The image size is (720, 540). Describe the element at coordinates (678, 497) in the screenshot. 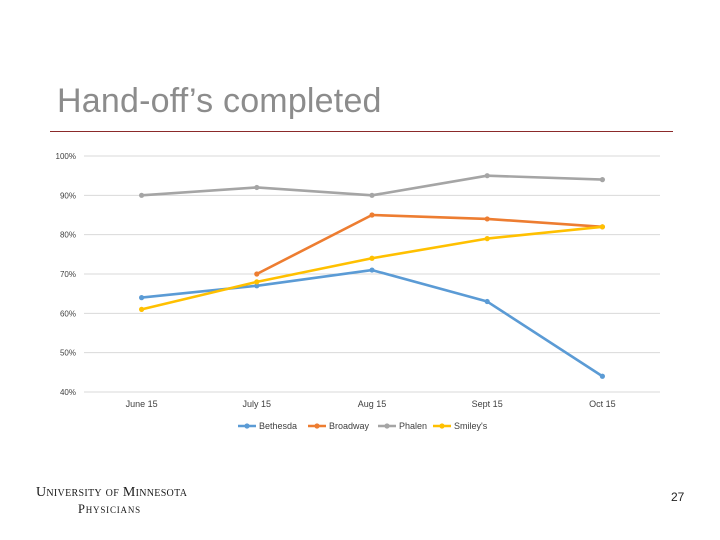

I see `page-number: 27` at that location.